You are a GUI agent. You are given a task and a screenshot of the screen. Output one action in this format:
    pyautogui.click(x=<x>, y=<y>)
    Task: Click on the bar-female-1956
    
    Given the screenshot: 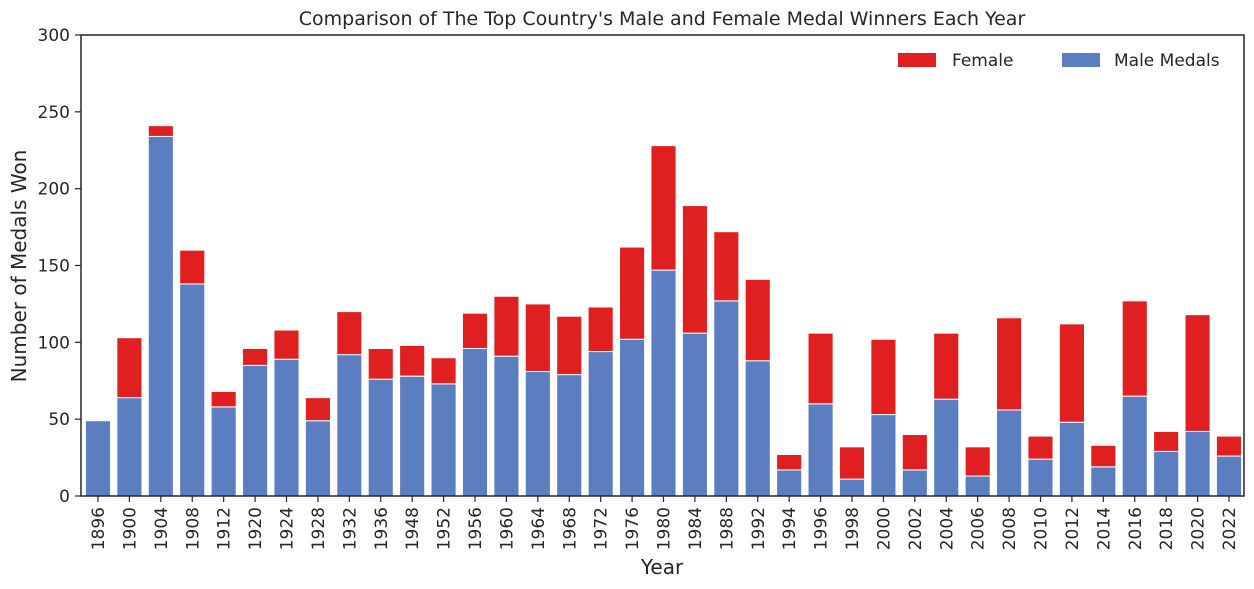 What is the action you would take?
    pyautogui.click(x=475, y=330)
    